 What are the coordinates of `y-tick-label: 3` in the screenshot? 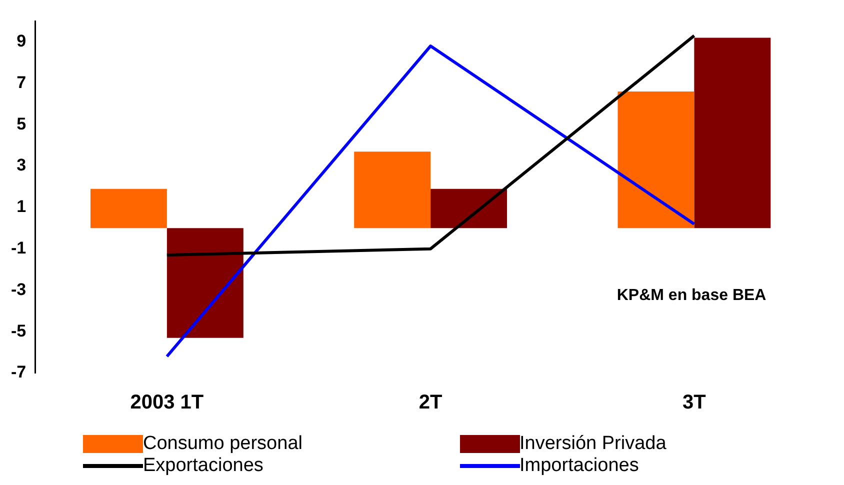 It's located at (21, 165).